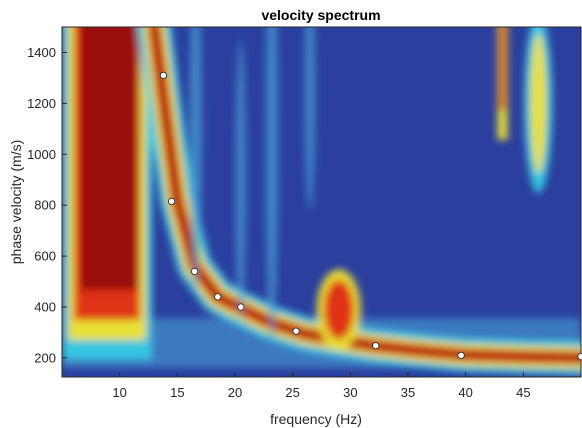 The image size is (582, 428). What do you see at coordinates (465, 392) in the screenshot?
I see `x-tick-label: 40` at bounding box center [465, 392].